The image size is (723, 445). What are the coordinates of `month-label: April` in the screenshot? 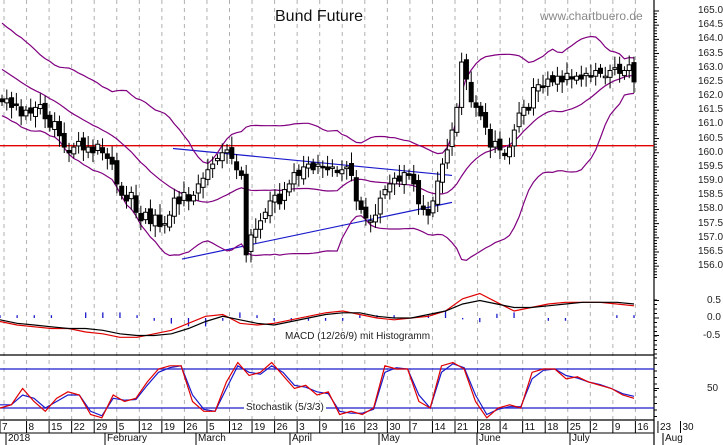 It's located at (302, 438).